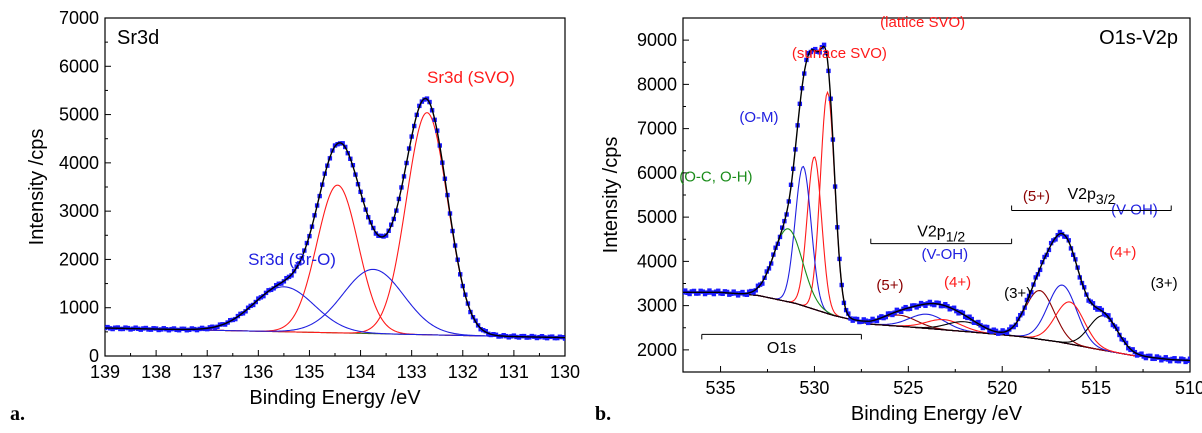 This screenshot has height=433, width=1202. What do you see at coordinates (514, 372) in the screenshot?
I see `panel-a-x-tick-label: 131` at bounding box center [514, 372].